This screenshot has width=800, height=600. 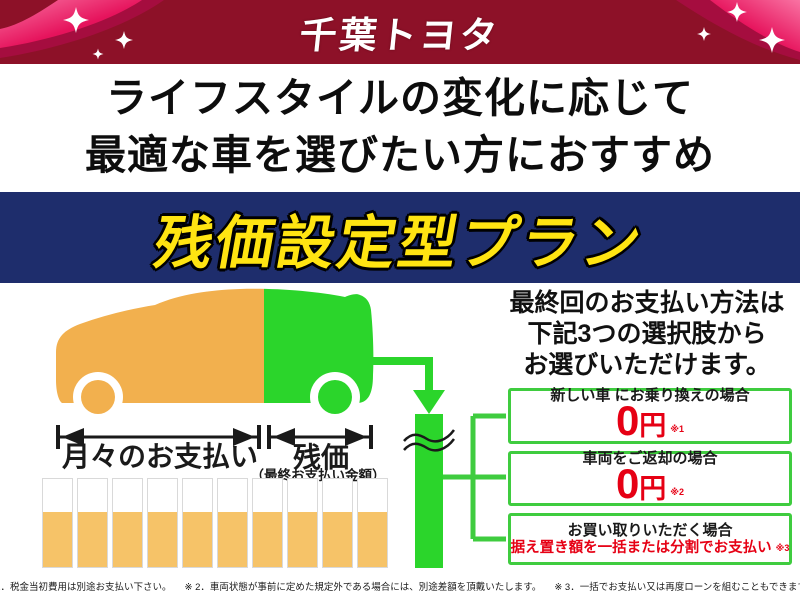 I want to click on wave-break-icon, so click(x=429, y=440).